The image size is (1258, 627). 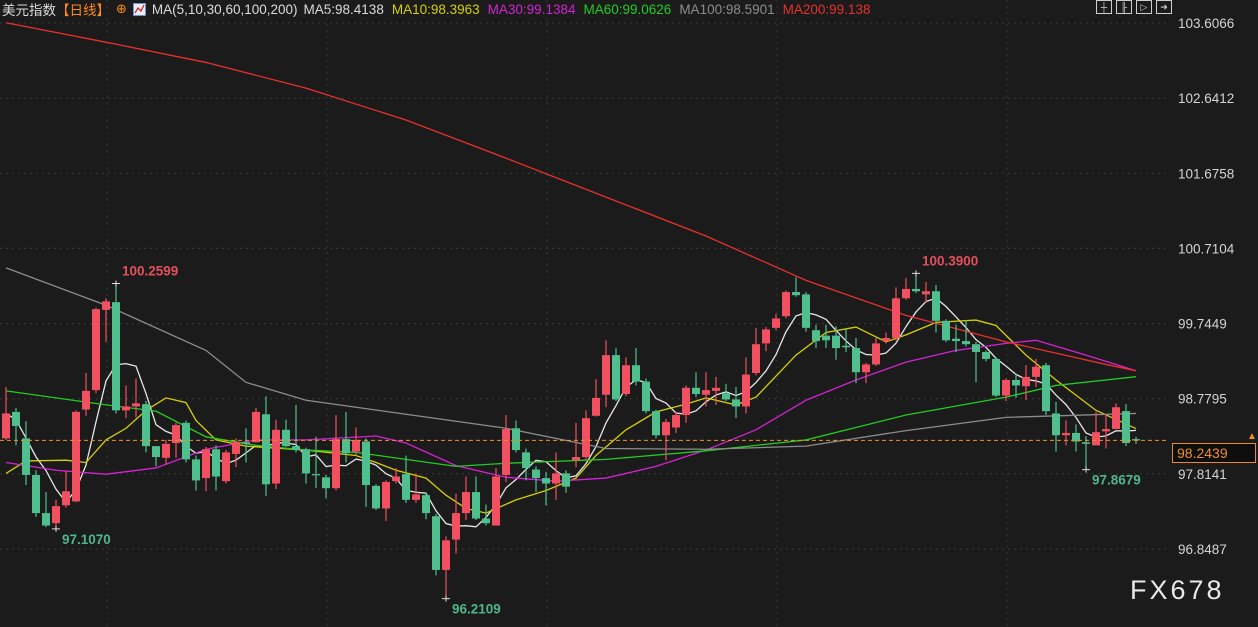 What do you see at coordinates (224, 9) in the screenshot?
I see `ma-params-label: MA(5,10,30,60,100,200)` at bounding box center [224, 9].